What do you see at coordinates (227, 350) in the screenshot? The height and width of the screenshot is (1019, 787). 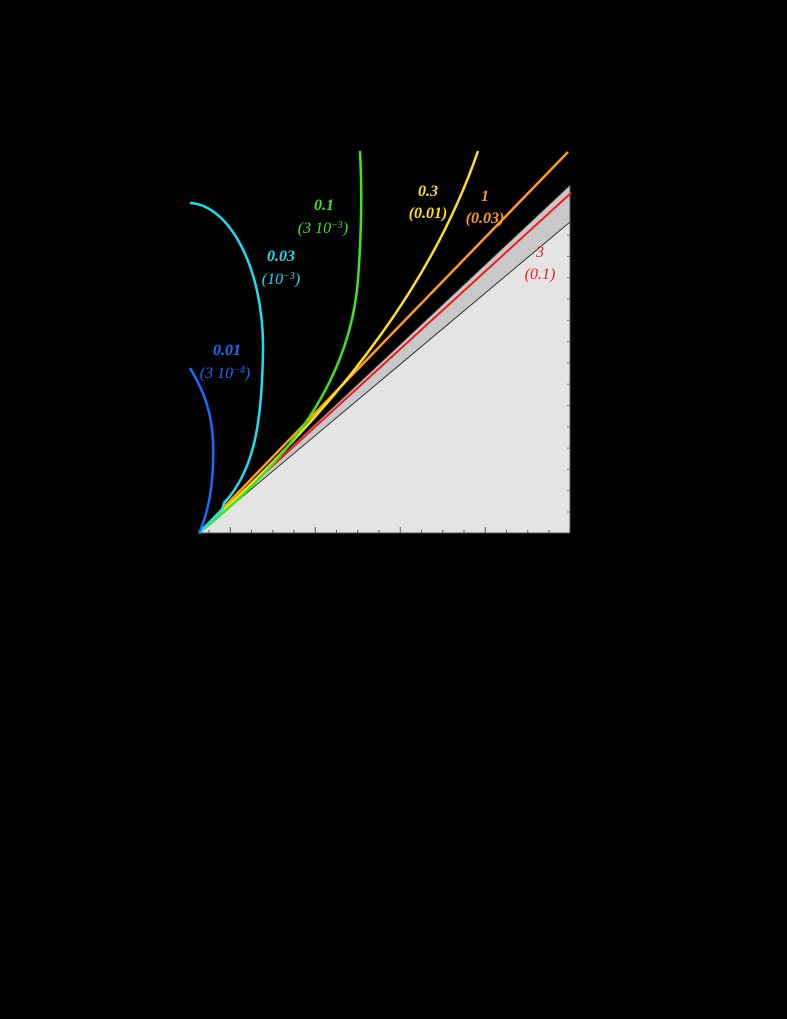 I see `svg-text: 0.01` at bounding box center [227, 350].